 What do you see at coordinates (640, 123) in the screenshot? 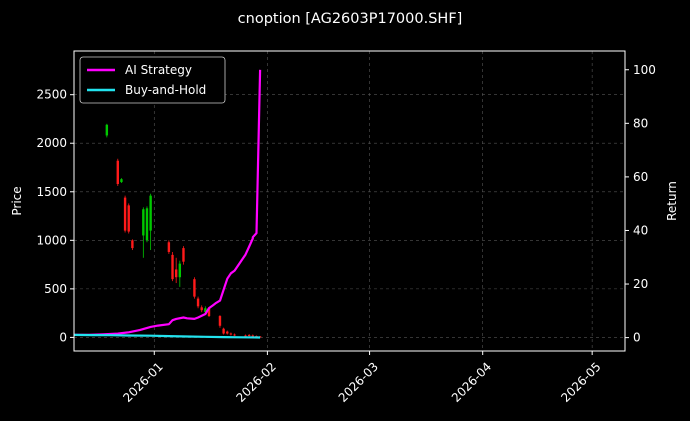
I see `y-tick-label-right: 80` at bounding box center [640, 123].